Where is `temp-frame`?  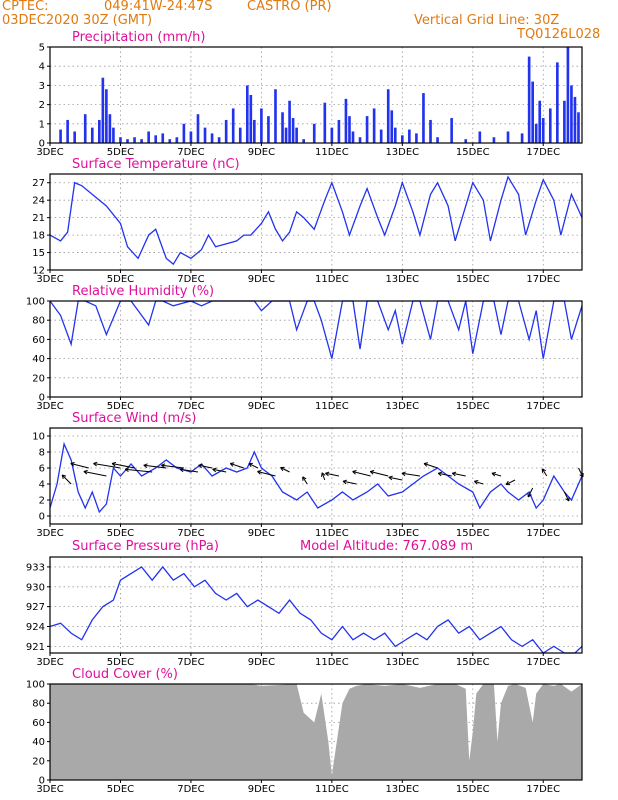 temp-frame is located at coordinates (316, 222).